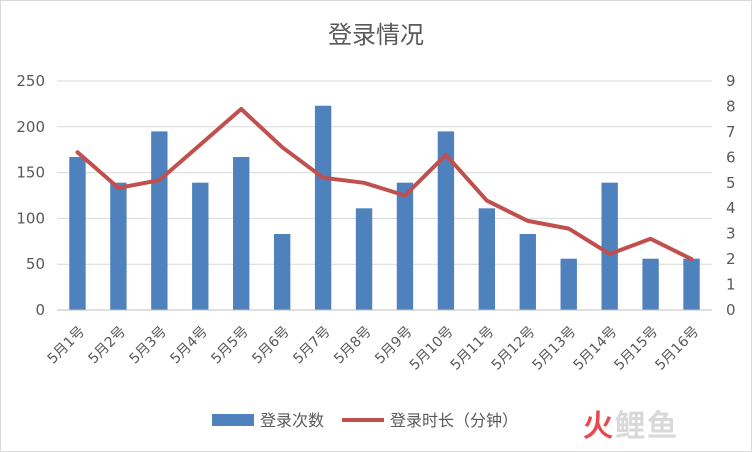 The height and width of the screenshot is (452, 752). I want to click on right-axis-tick-label: 3, so click(731, 234).